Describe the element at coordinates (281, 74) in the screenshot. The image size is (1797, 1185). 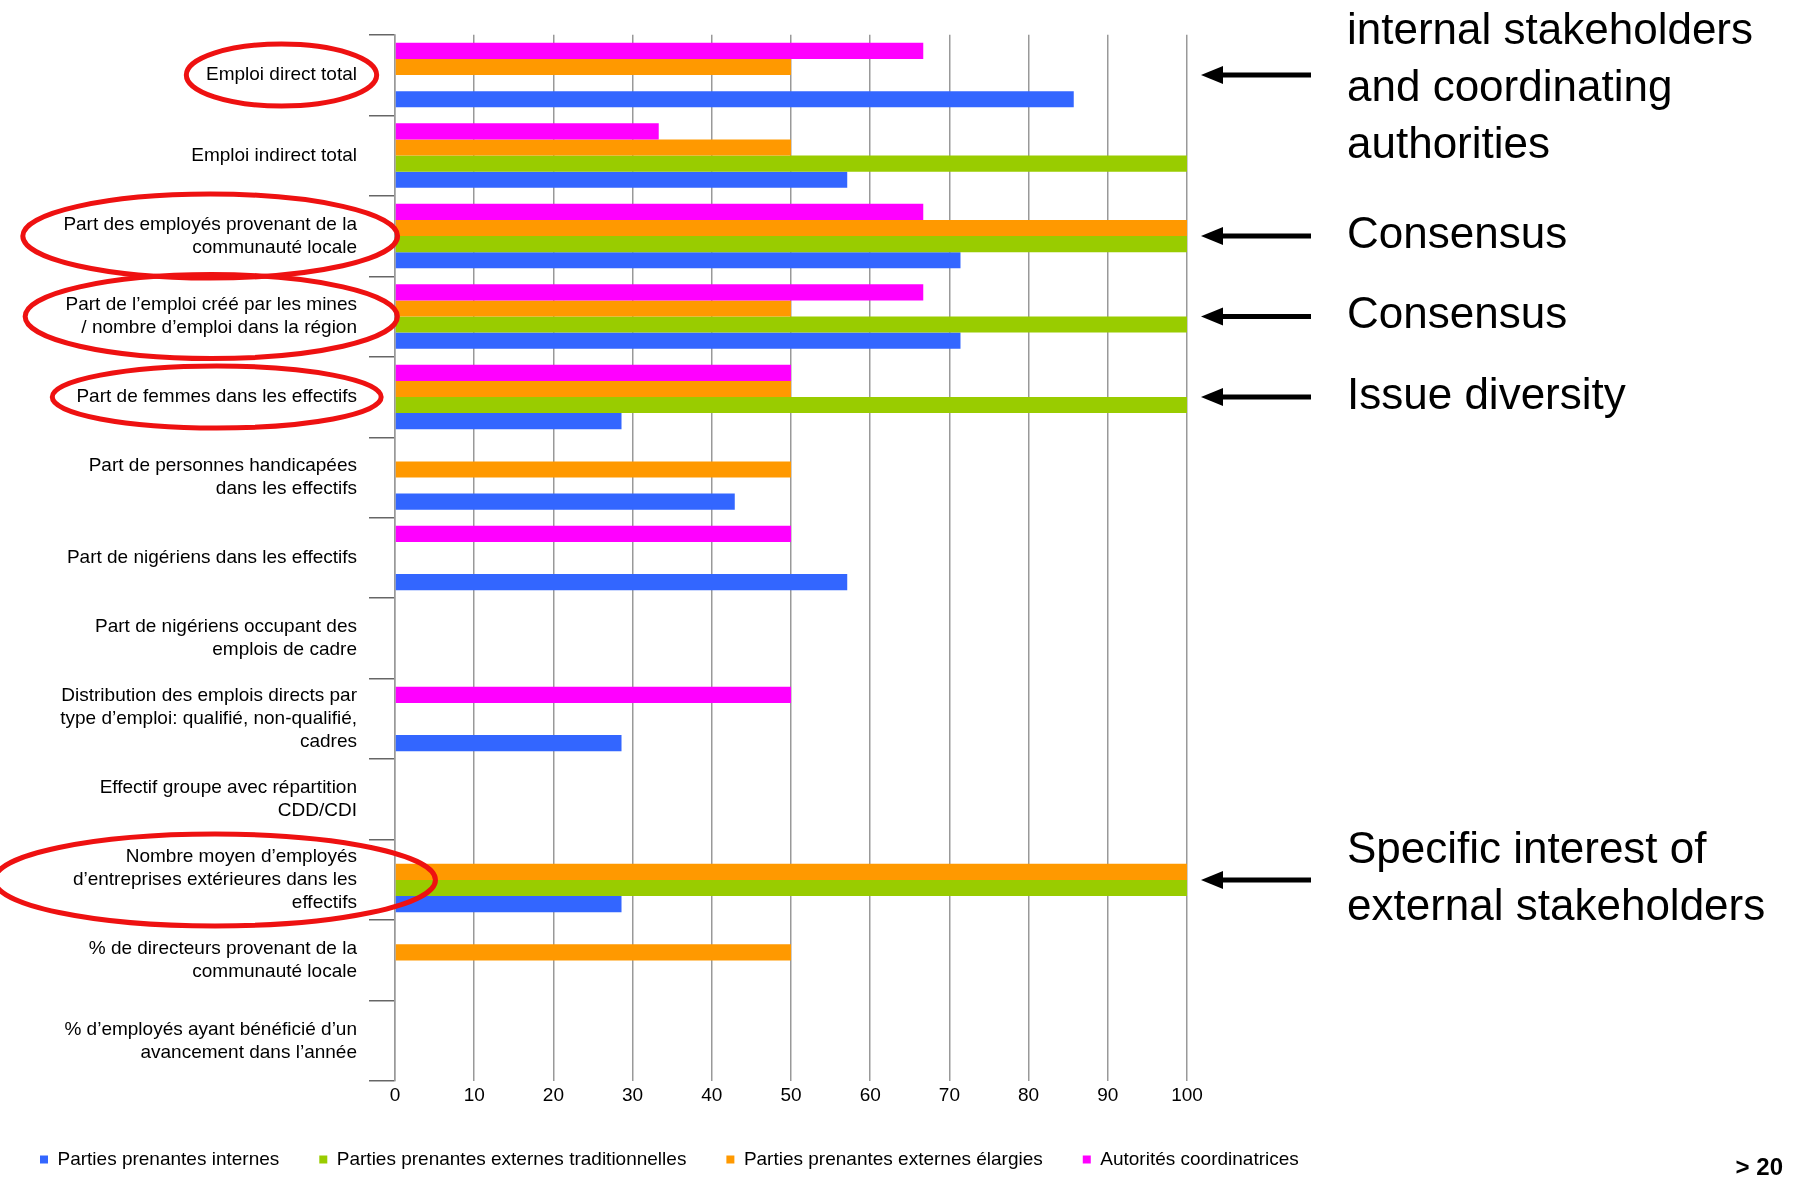
I see `y-tick-label: Emploi direct total` at that location.